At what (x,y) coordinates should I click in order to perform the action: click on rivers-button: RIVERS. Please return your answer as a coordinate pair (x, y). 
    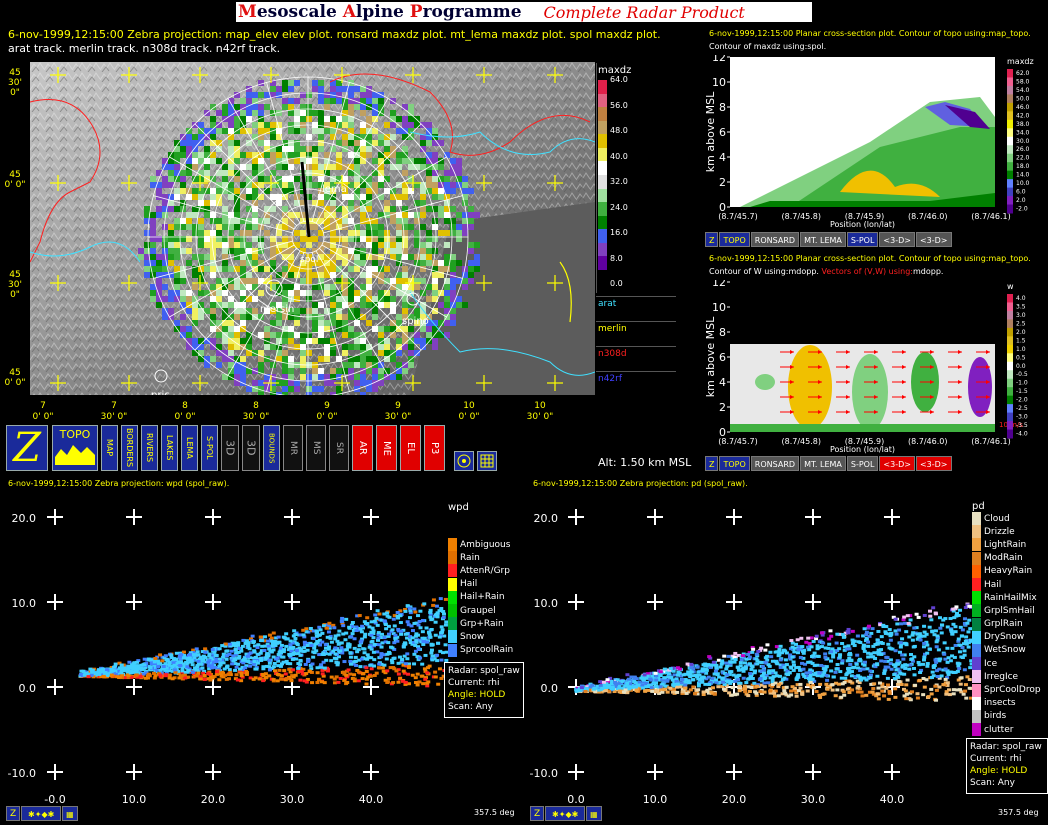
    Looking at the image, I should click on (149, 448).